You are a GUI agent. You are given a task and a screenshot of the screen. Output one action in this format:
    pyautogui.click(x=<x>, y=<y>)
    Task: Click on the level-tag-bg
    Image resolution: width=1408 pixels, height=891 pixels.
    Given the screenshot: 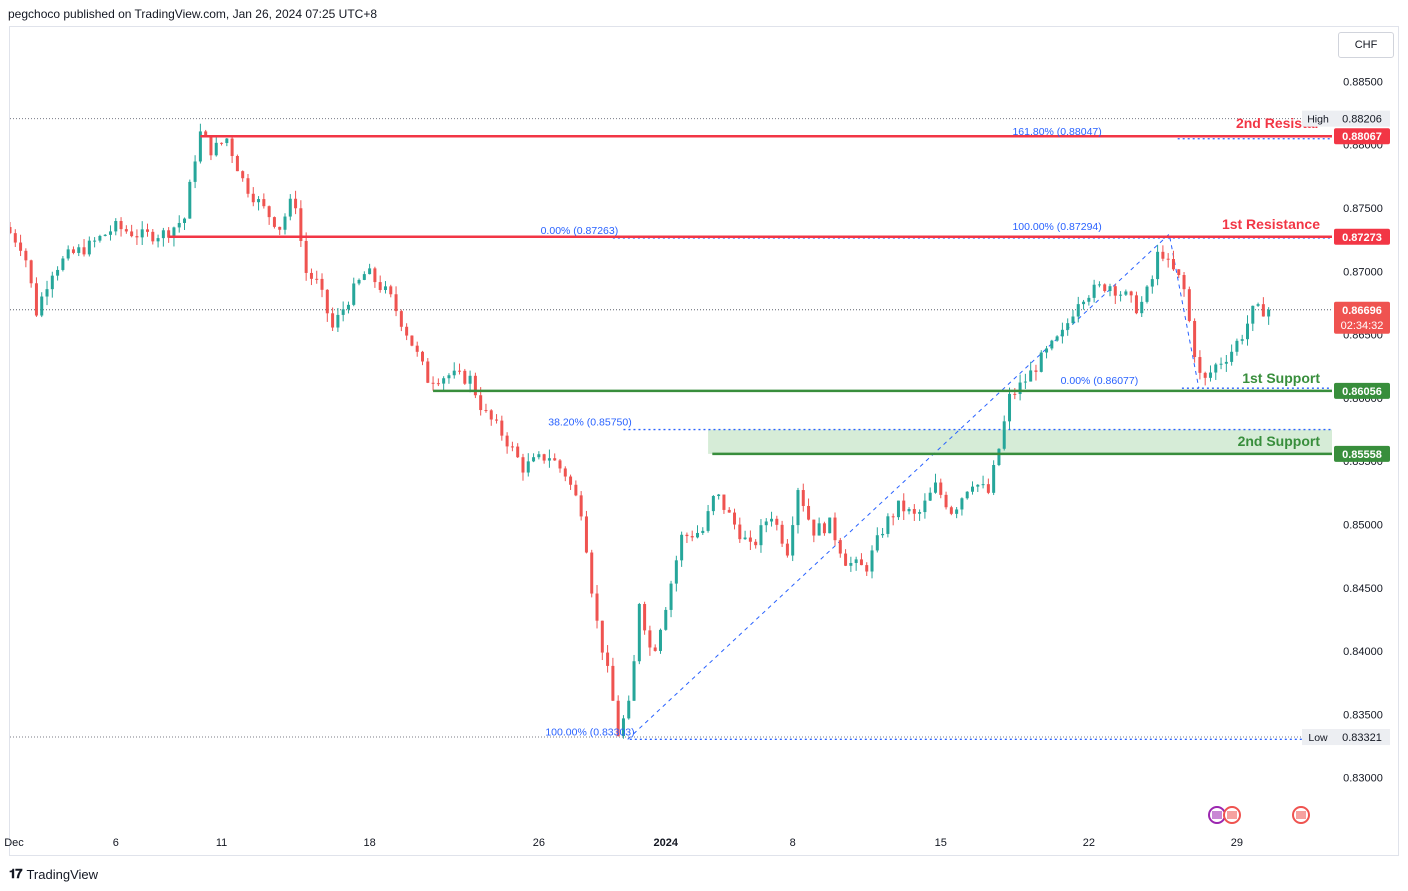 What is the action you would take?
    pyautogui.click(x=1362, y=453)
    